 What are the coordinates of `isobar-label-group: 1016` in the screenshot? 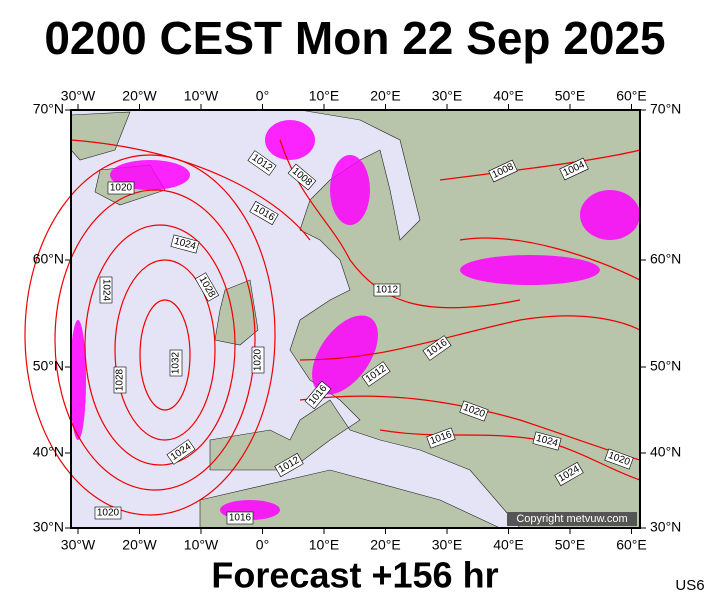 It's located at (240, 518).